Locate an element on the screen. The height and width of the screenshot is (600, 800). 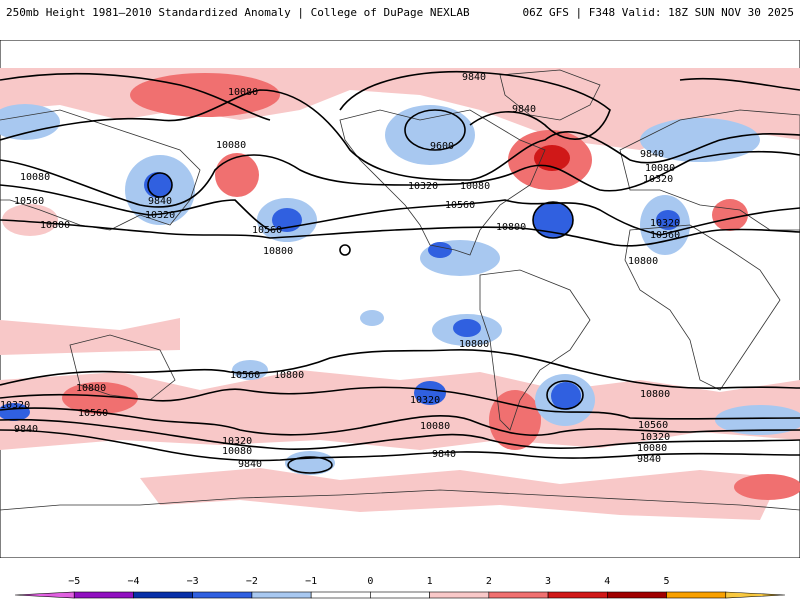
negative-anomaly-canada is located at coordinates (430, 135).